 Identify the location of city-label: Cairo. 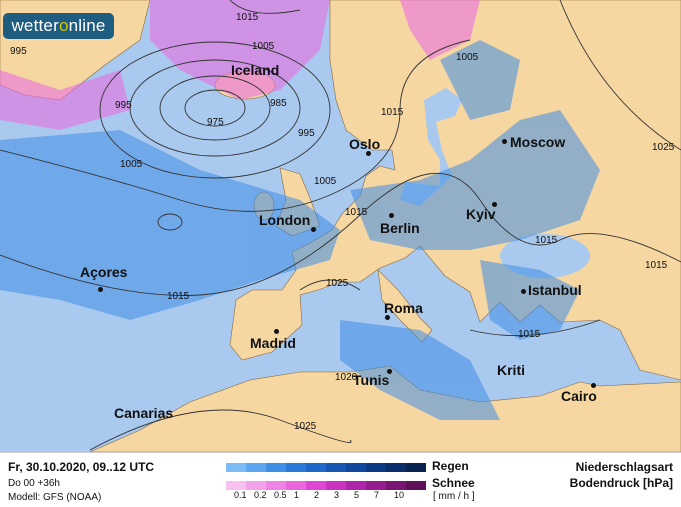
(579, 396).